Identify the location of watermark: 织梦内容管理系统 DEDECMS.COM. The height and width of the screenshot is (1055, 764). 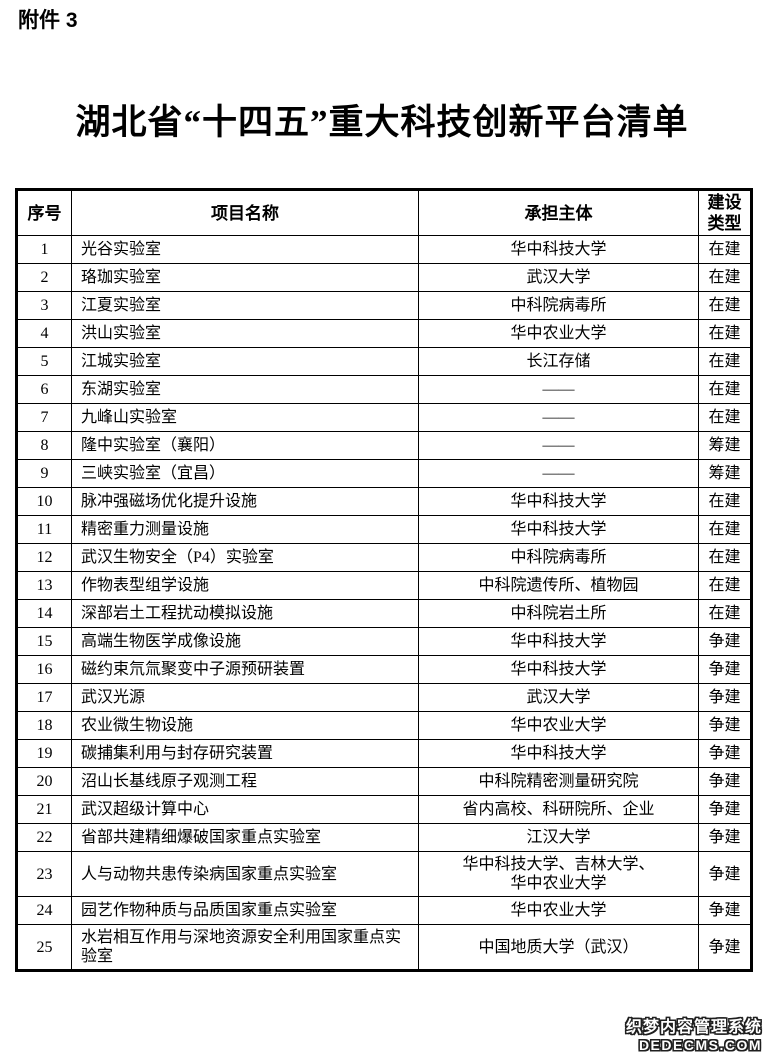
(694, 1036).